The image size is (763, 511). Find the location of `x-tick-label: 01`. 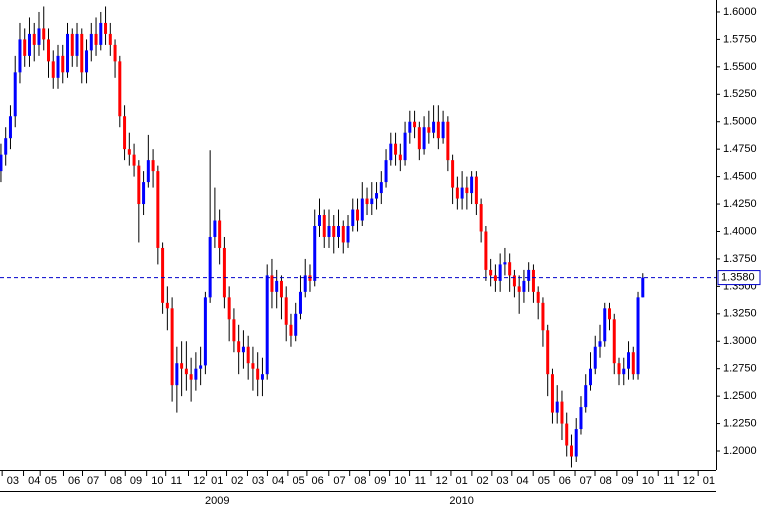

x-tick-label: 01 is located at coordinates (217, 481).